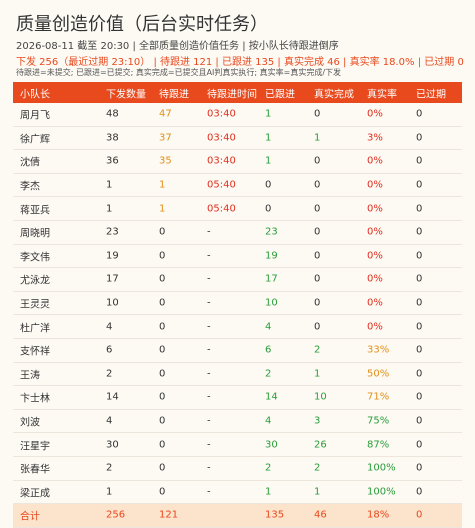 This screenshot has width=475, height=528. What do you see at coordinates (30, 163) in the screenshot?
I see `cell: 沈倩` at bounding box center [30, 163].